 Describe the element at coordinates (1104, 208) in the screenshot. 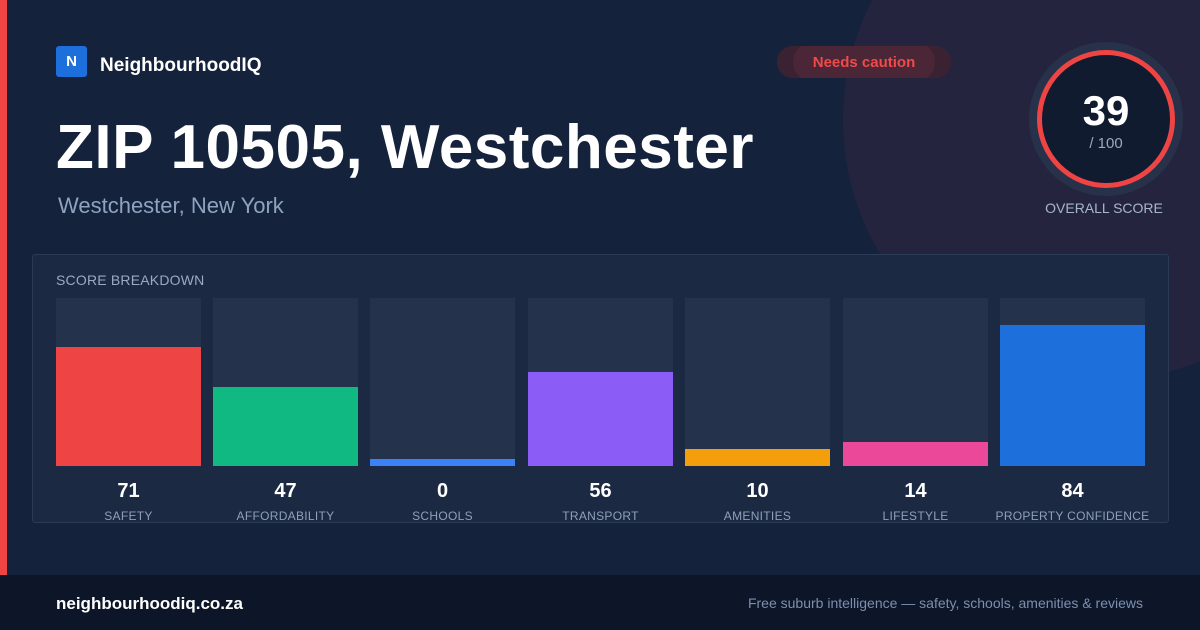

I see `overall-score-label: OVERALL SCORE` at that location.